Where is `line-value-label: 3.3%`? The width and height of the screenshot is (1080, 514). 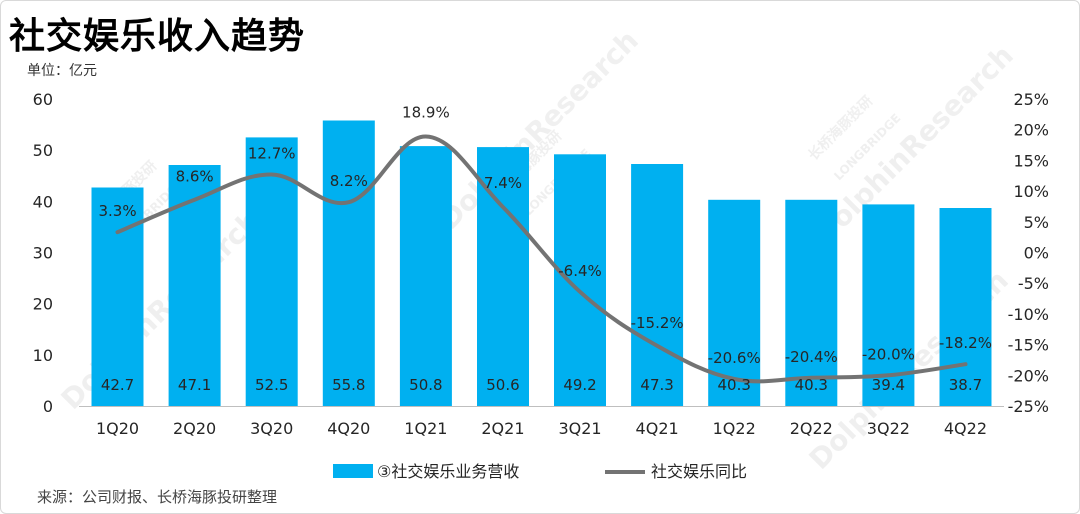 line-value-label: 3.3% is located at coordinates (117, 211).